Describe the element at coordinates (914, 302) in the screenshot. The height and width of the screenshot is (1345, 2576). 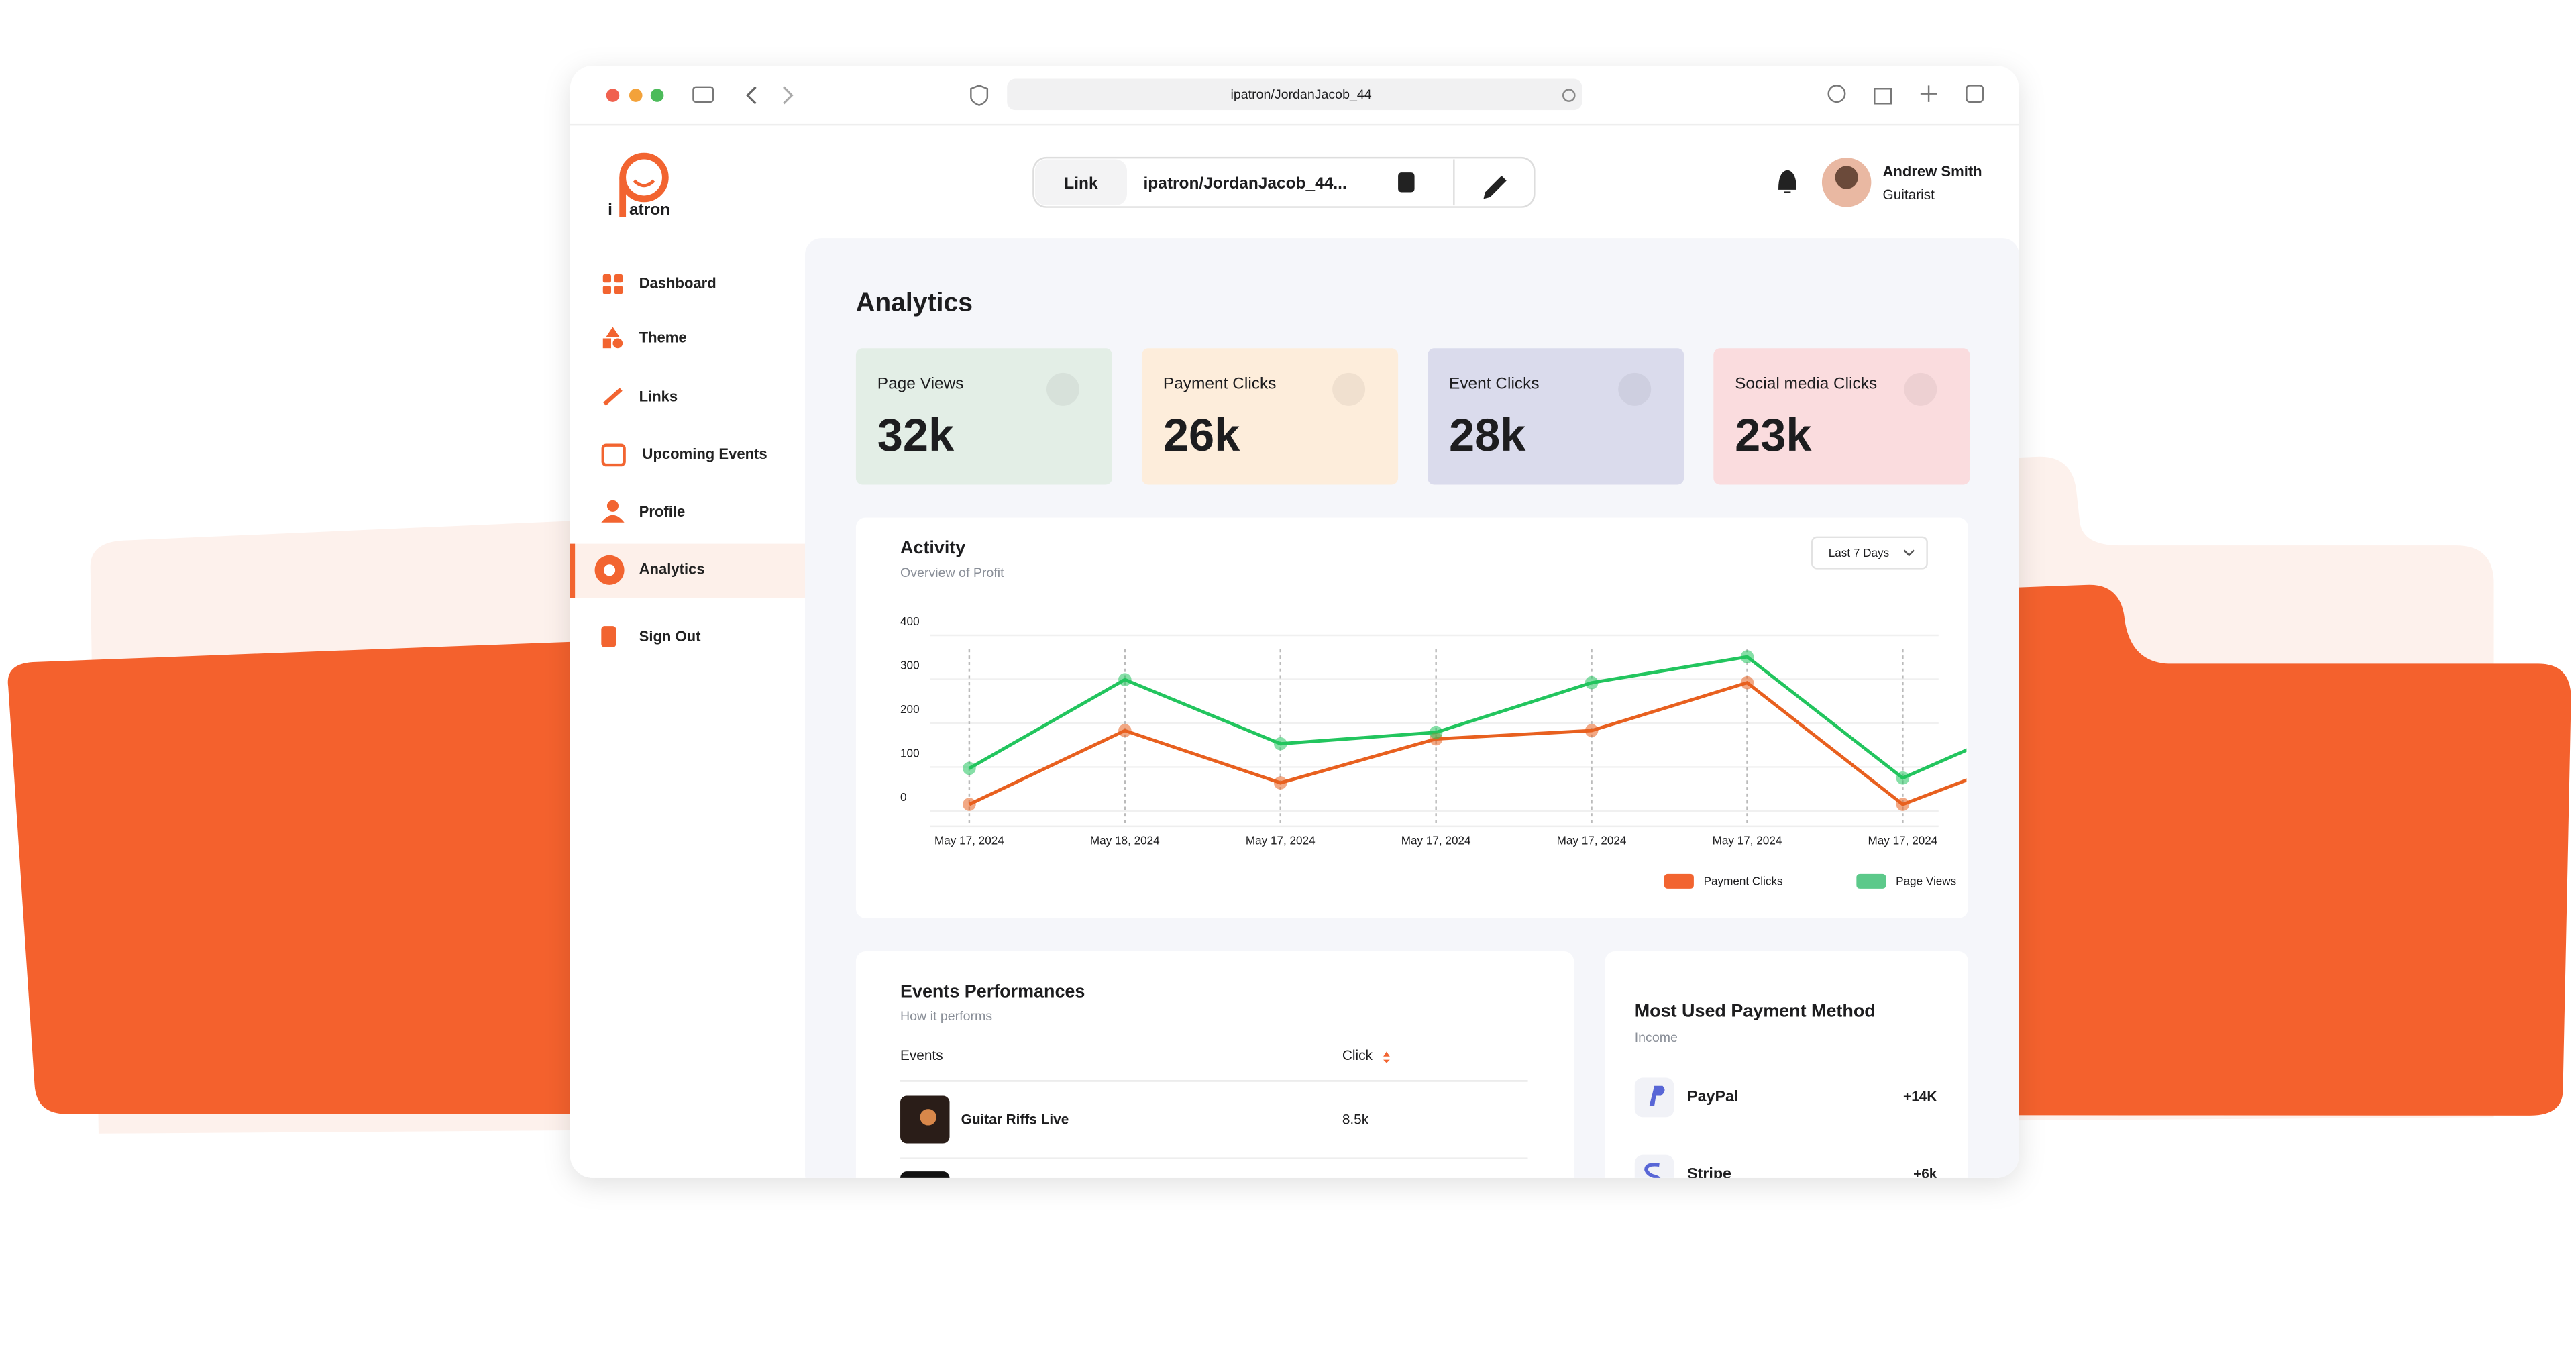
I see `page-title: Analytics` at that location.